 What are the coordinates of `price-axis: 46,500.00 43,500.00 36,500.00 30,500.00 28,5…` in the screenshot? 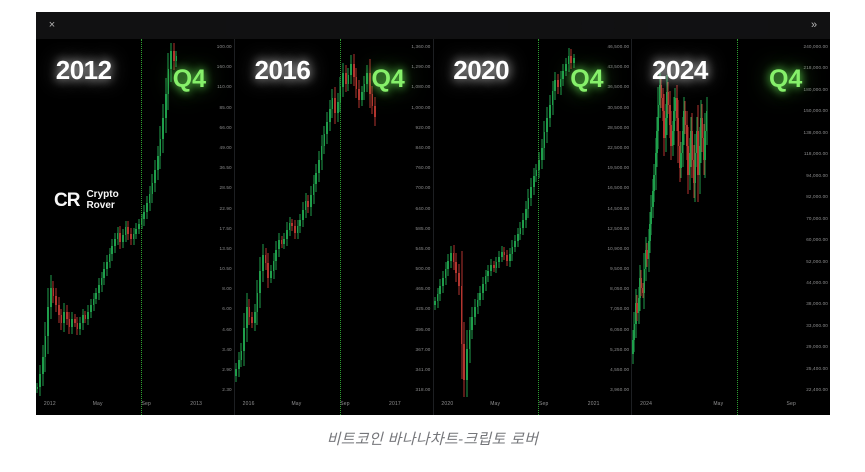 It's located at (603, 218).